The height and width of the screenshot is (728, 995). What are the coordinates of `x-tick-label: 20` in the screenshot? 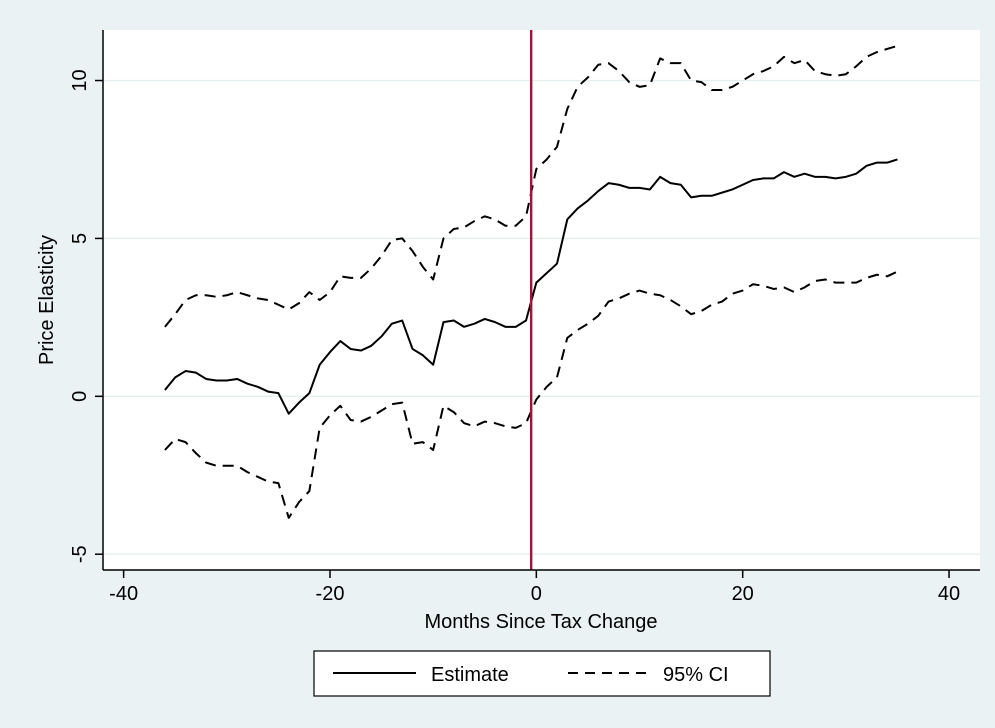 It's located at (743, 594).